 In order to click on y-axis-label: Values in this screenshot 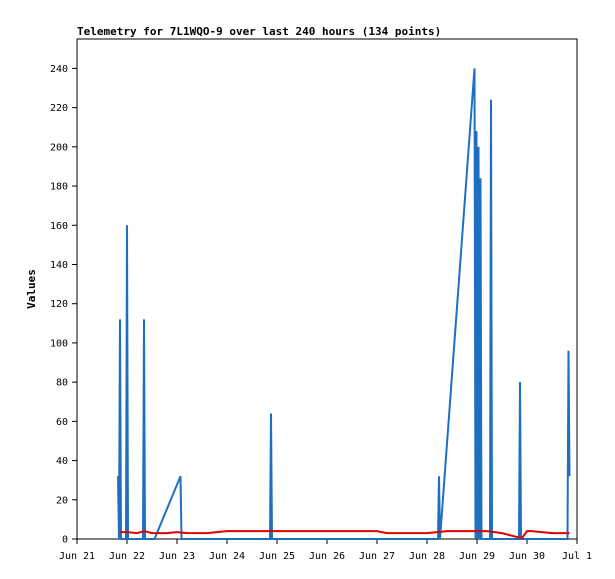, I will do `click(31, 289)`.